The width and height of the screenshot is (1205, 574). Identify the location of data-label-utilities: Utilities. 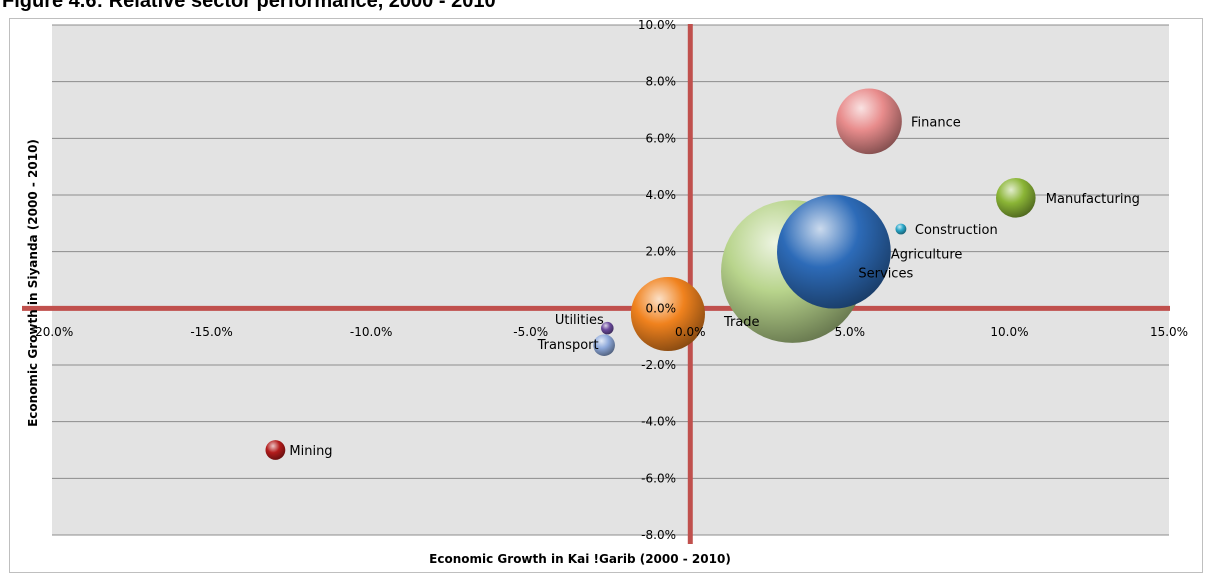
(579, 320).